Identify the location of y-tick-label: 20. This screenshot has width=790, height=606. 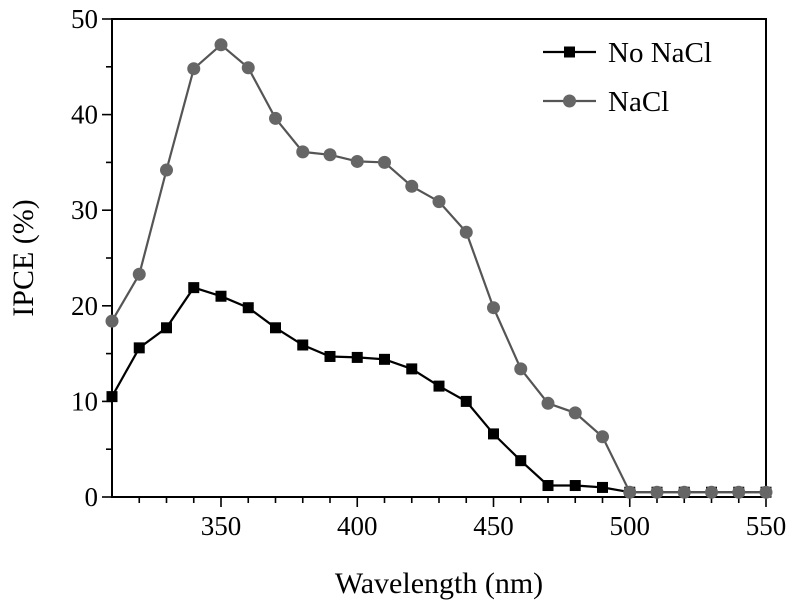
(84, 306).